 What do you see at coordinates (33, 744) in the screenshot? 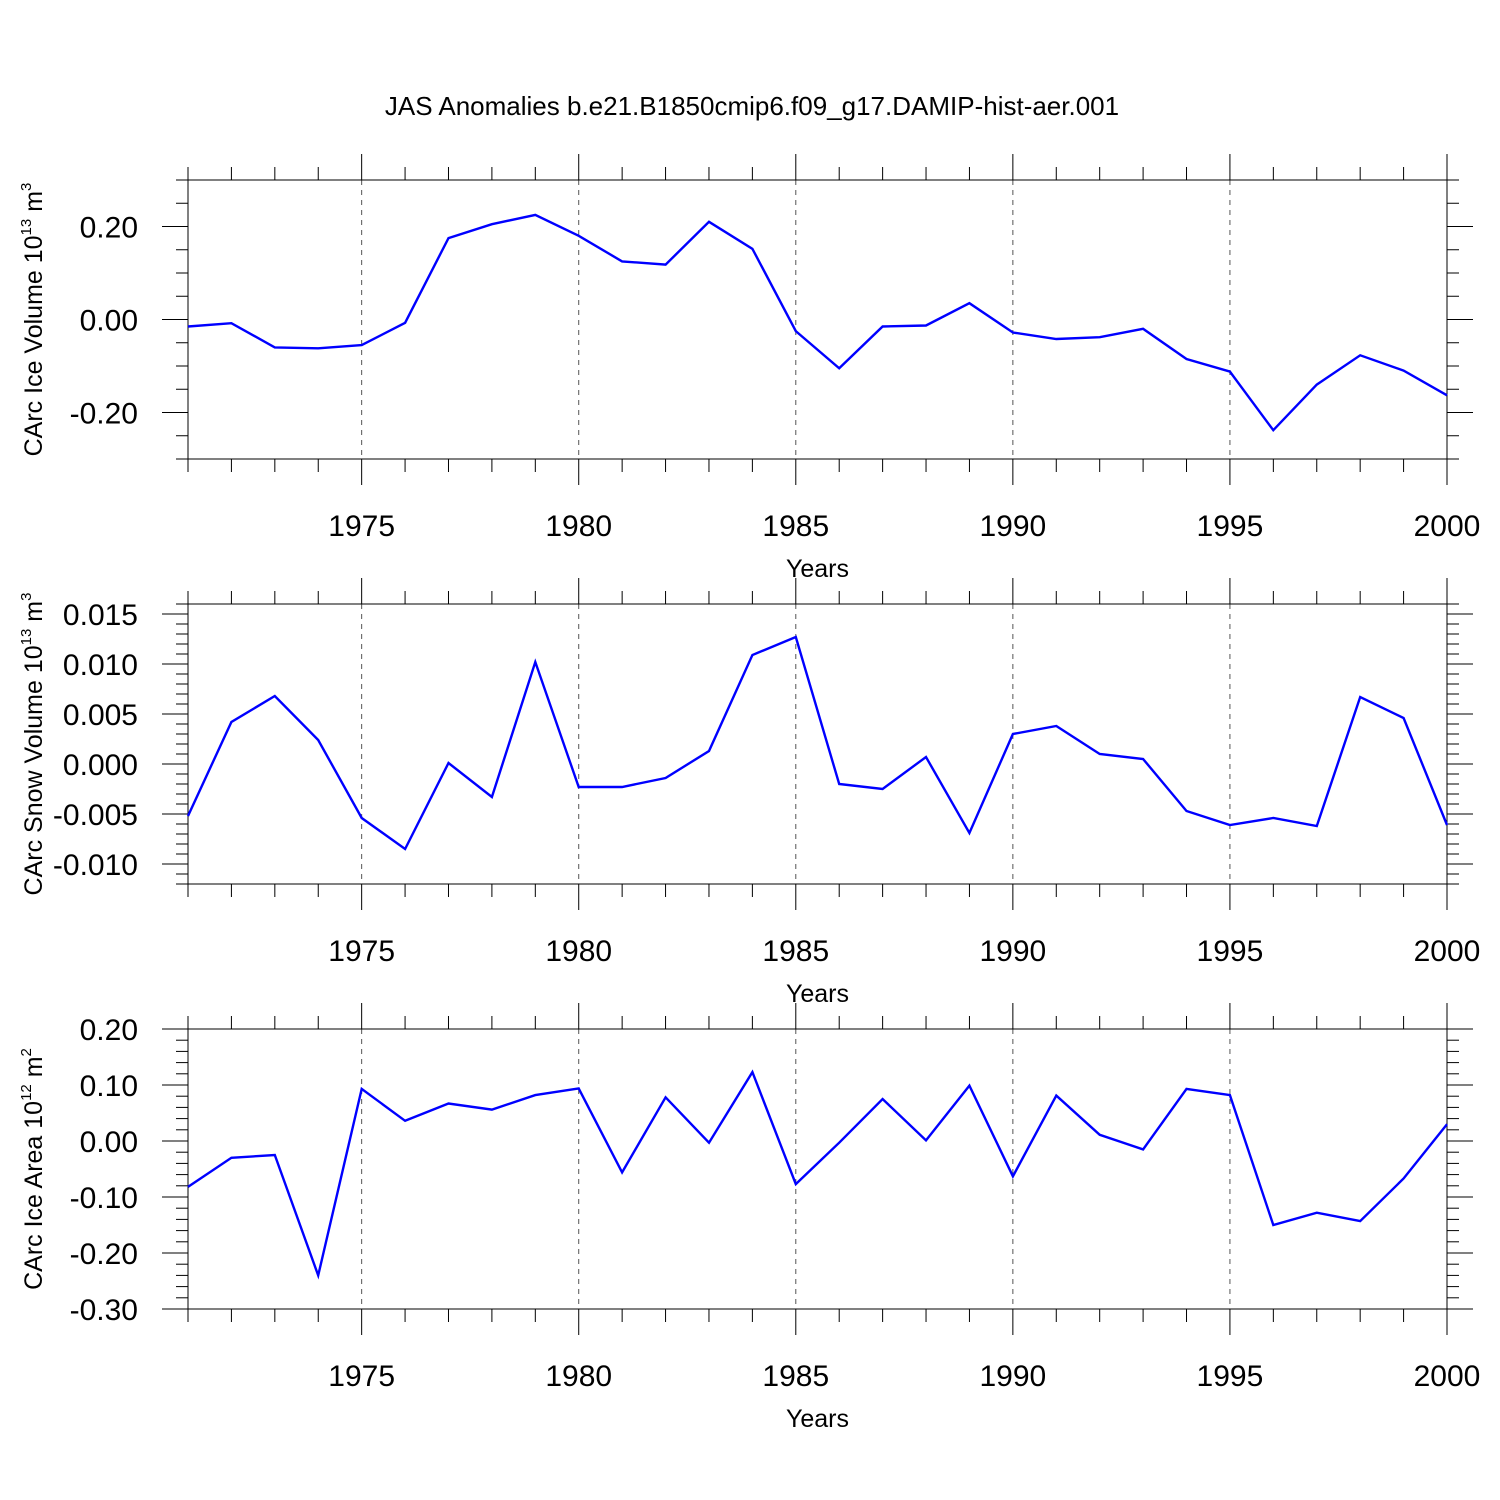
I see `y-axis-label: CArc Snow Volume 1013 m3` at bounding box center [33, 744].